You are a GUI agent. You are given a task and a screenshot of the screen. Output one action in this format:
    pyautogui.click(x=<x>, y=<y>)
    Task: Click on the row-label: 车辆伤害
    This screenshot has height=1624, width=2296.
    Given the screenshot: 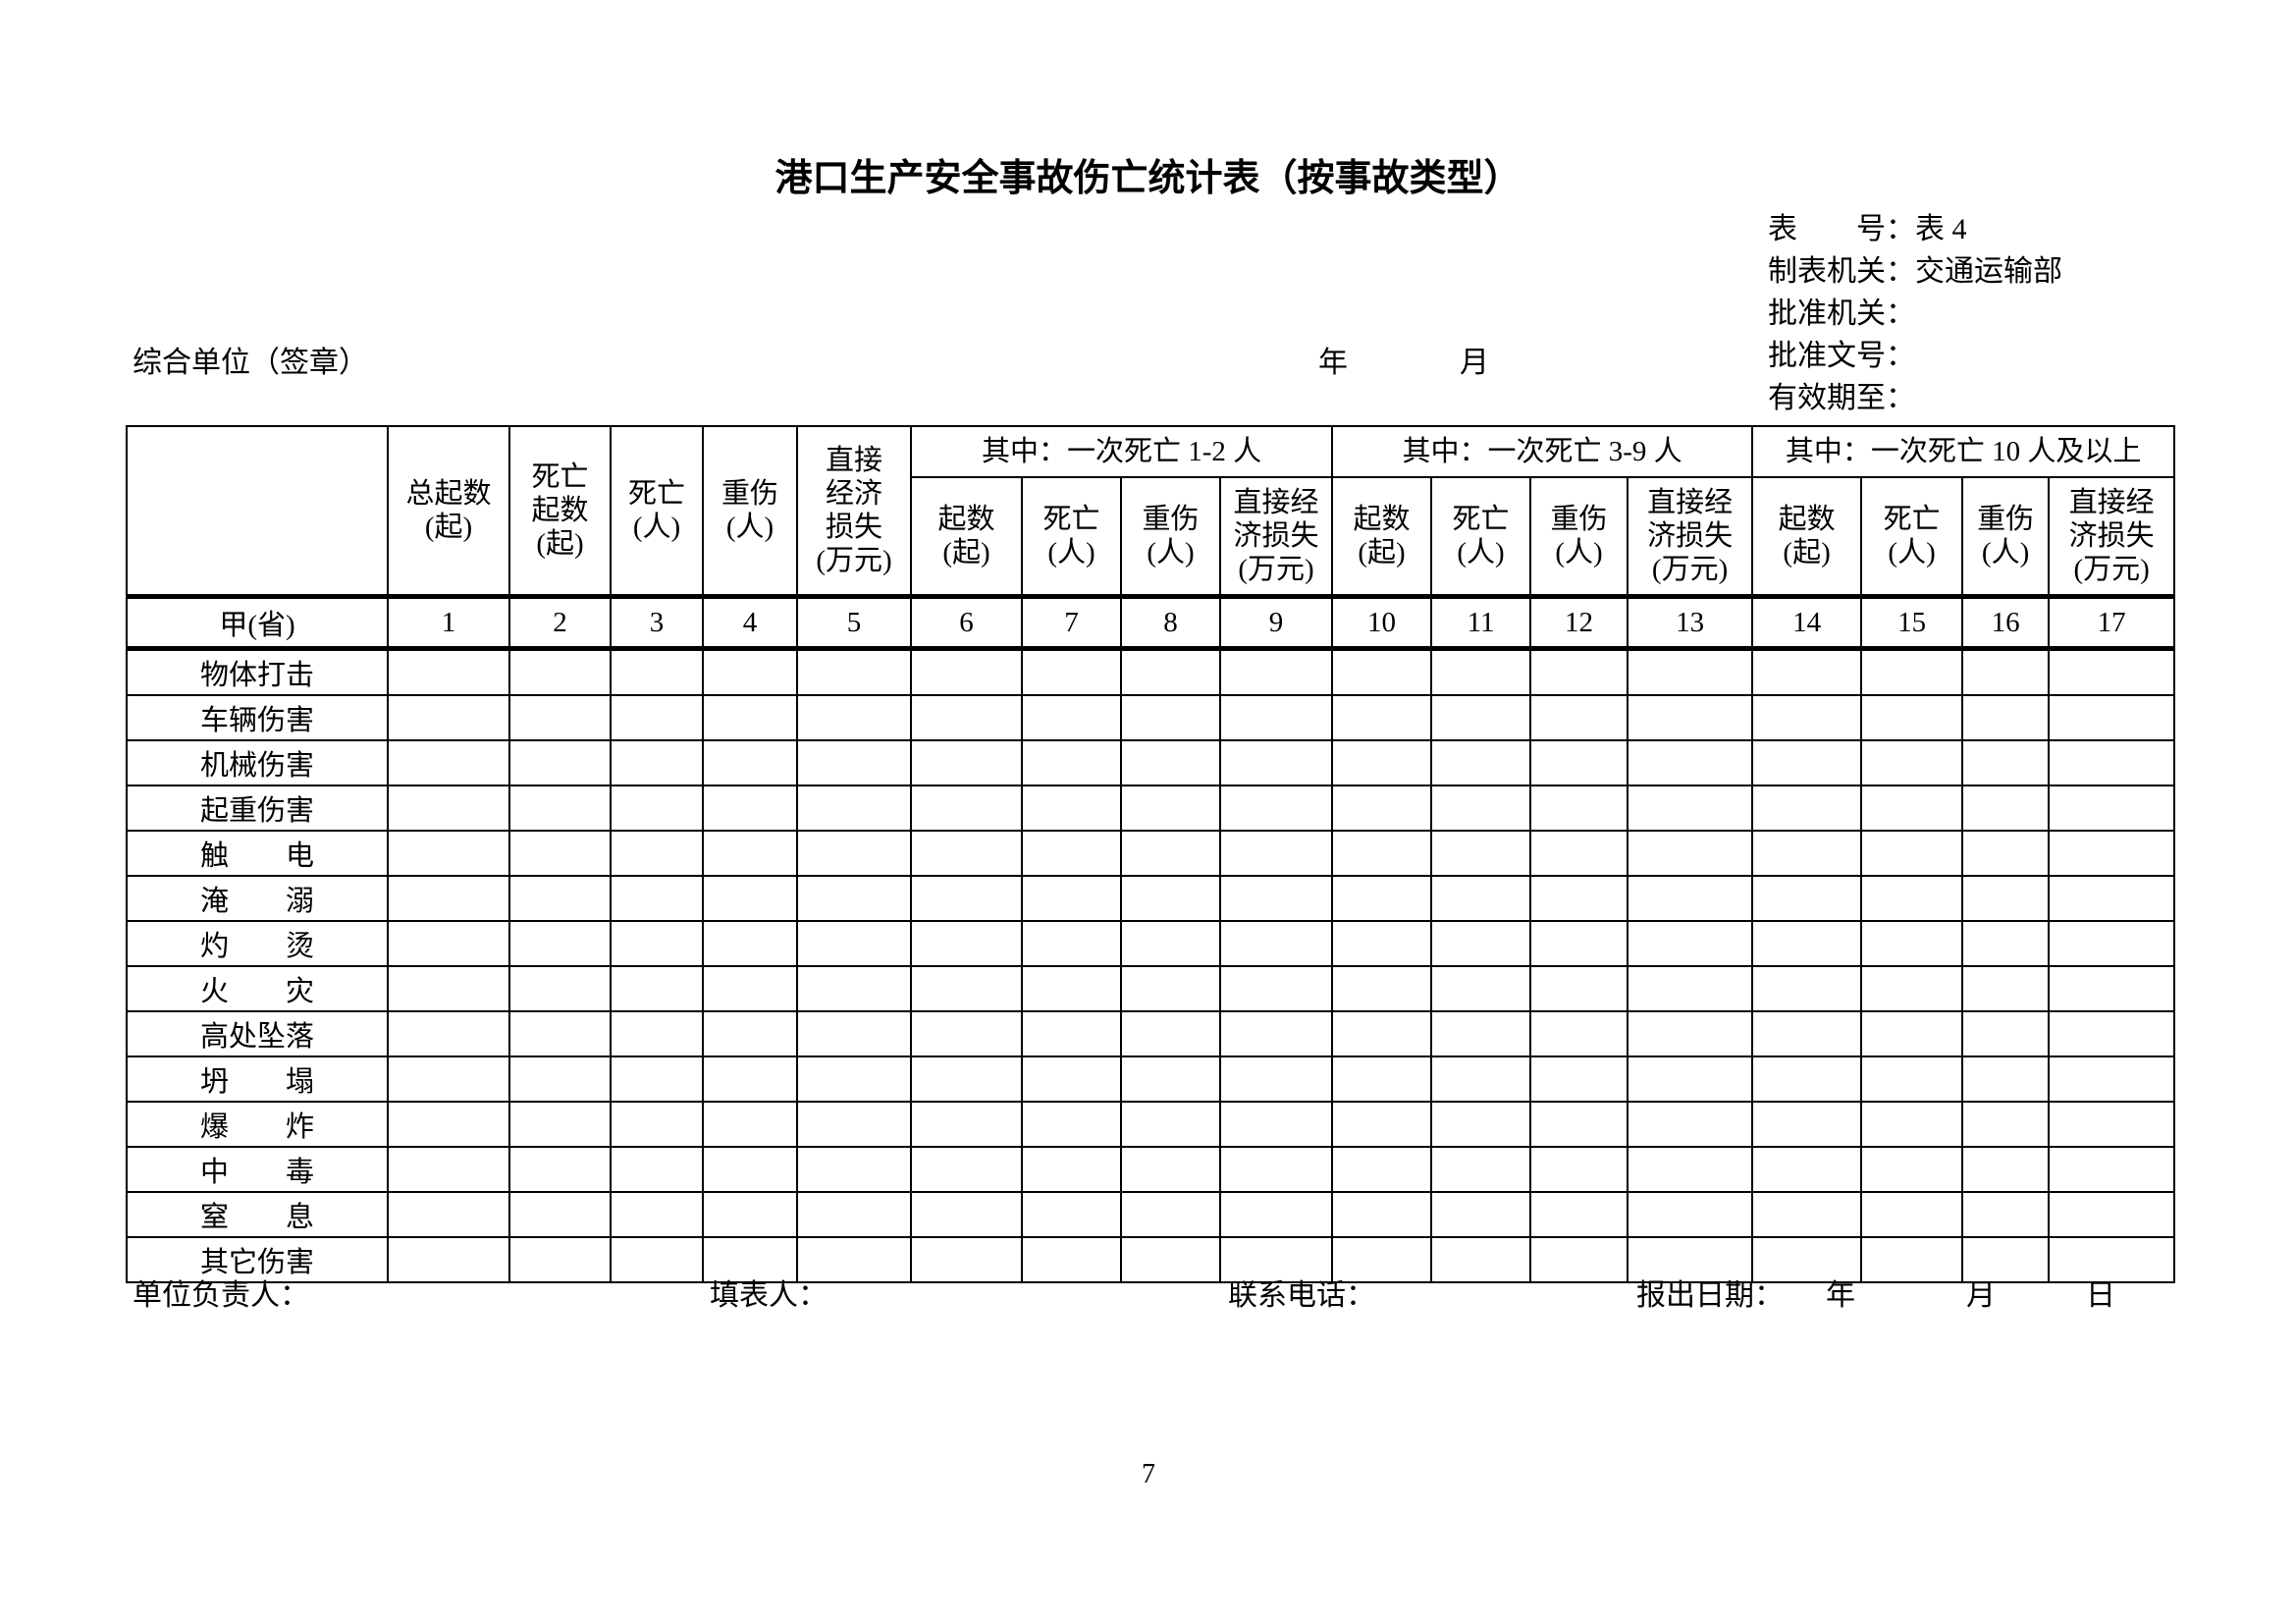 What is the action you would take?
    pyautogui.click(x=257, y=717)
    